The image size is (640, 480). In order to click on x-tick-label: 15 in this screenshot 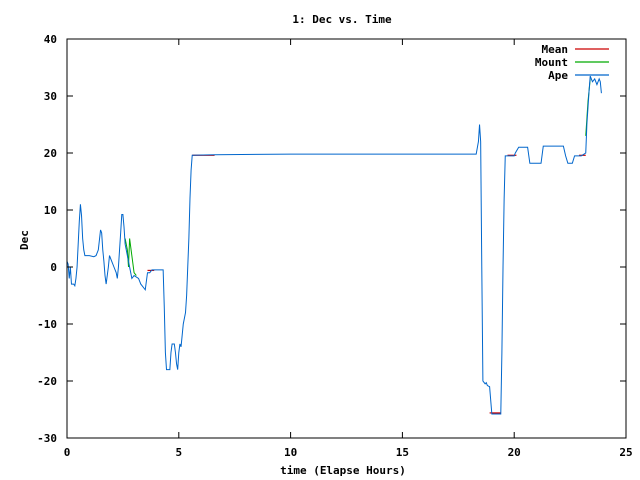, I will do `click(402, 452)`.